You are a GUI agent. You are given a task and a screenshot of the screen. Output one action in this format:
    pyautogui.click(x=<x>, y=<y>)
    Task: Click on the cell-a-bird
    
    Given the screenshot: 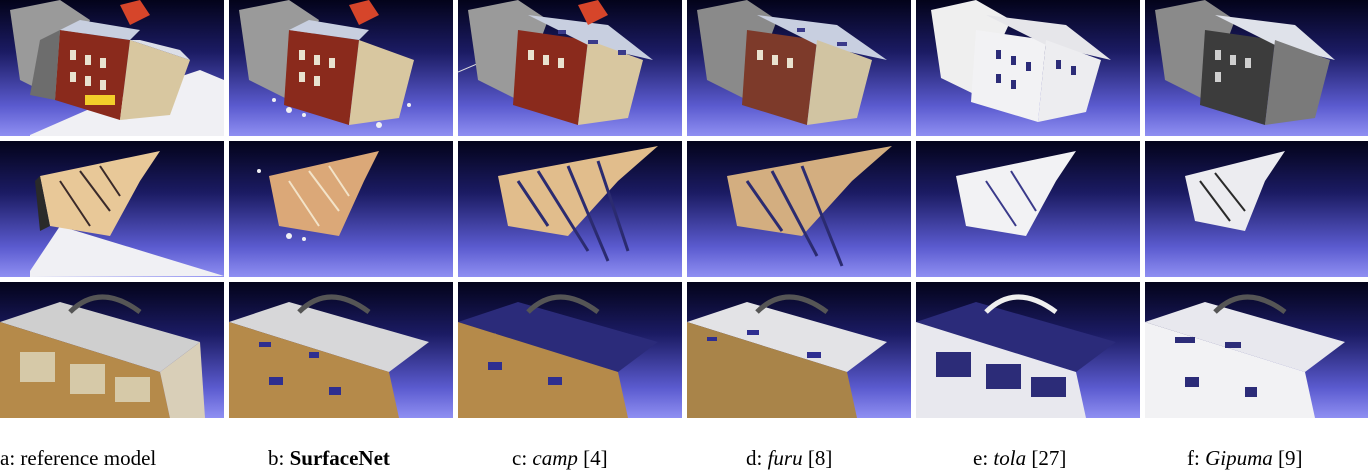 What is the action you would take?
    pyautogui.click(x=112, y=209)
    